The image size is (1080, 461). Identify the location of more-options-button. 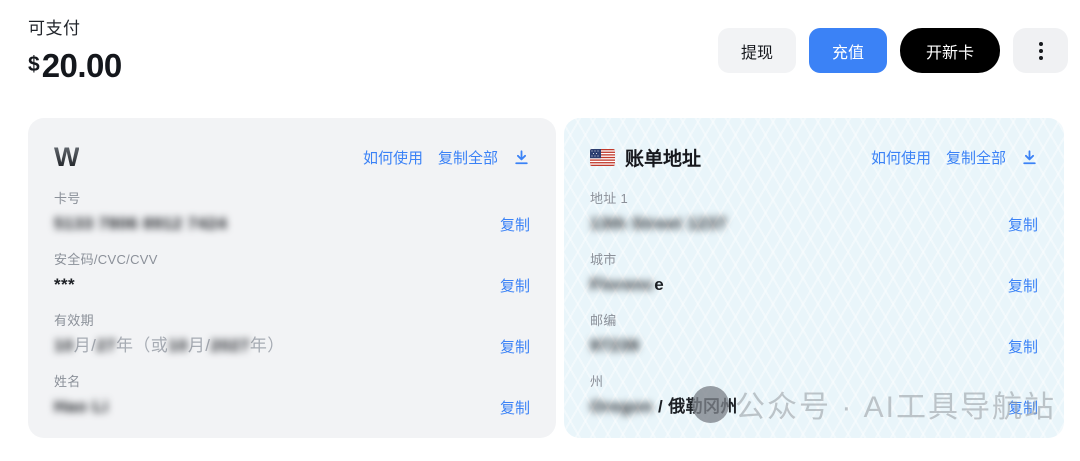
(1040, 50).